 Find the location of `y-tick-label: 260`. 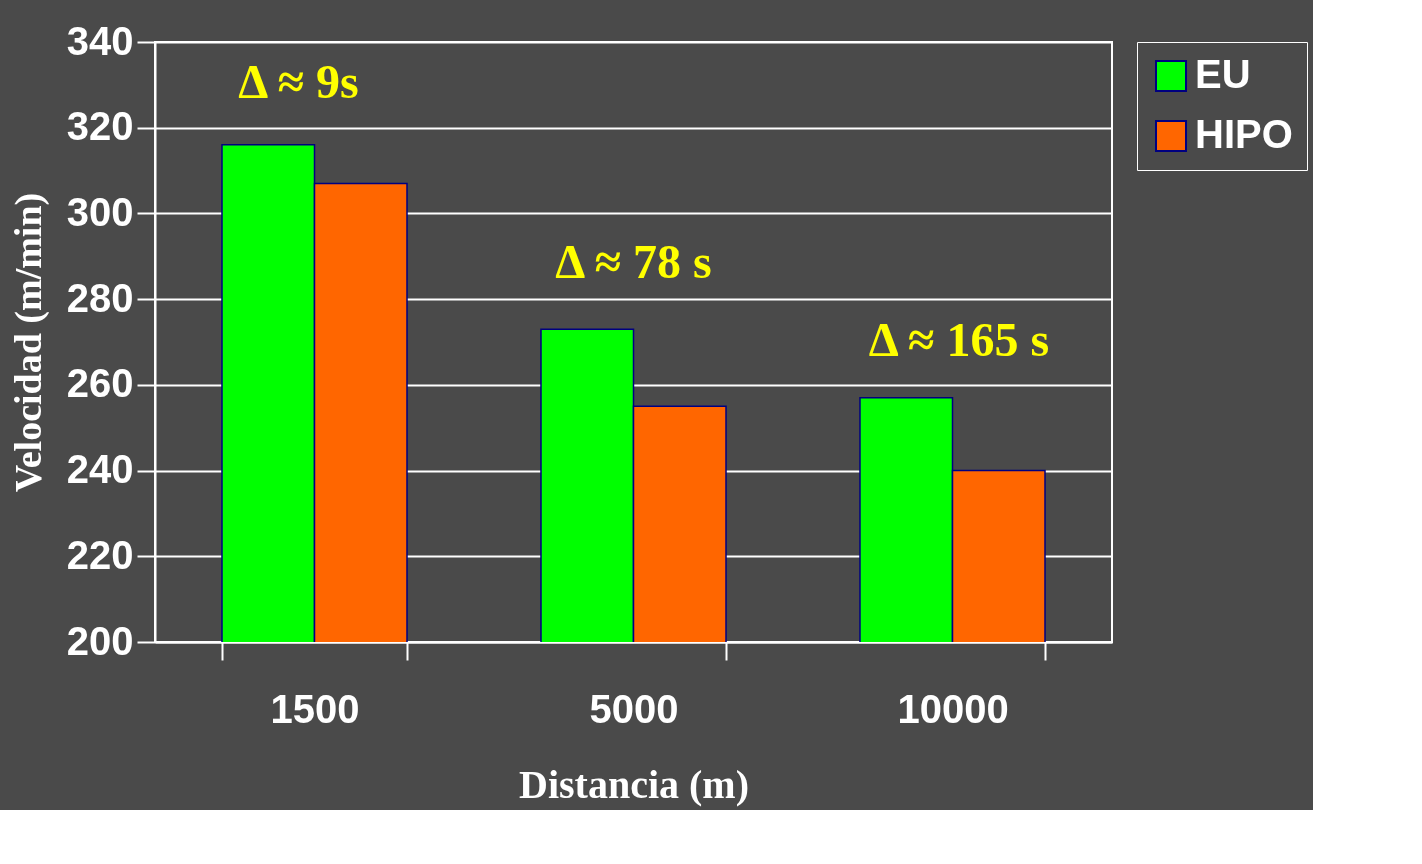

y-tick-label: 260 is located at coordinates (100, 383).